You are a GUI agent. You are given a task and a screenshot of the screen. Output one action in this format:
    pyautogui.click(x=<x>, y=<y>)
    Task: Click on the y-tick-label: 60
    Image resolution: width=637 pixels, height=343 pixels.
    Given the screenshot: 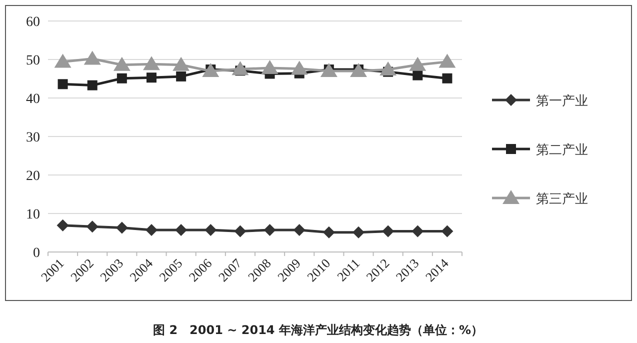 What is the action you would take?
    pyautogui.click(x=33, y=22)
    